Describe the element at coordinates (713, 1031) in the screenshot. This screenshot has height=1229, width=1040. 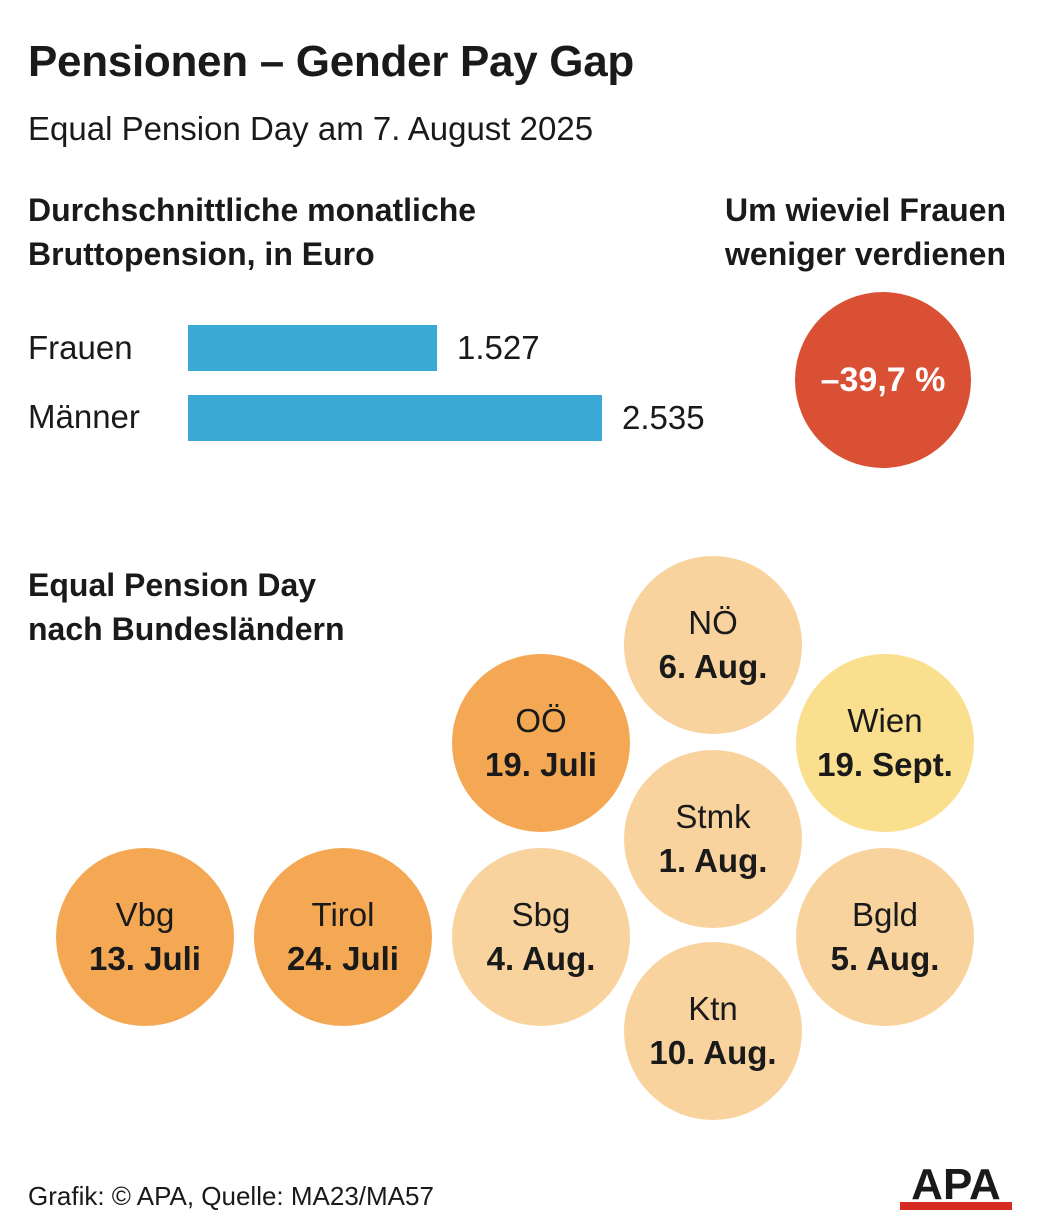
I see `state-bubble-8: Ktn 10. Aug.` at that location.